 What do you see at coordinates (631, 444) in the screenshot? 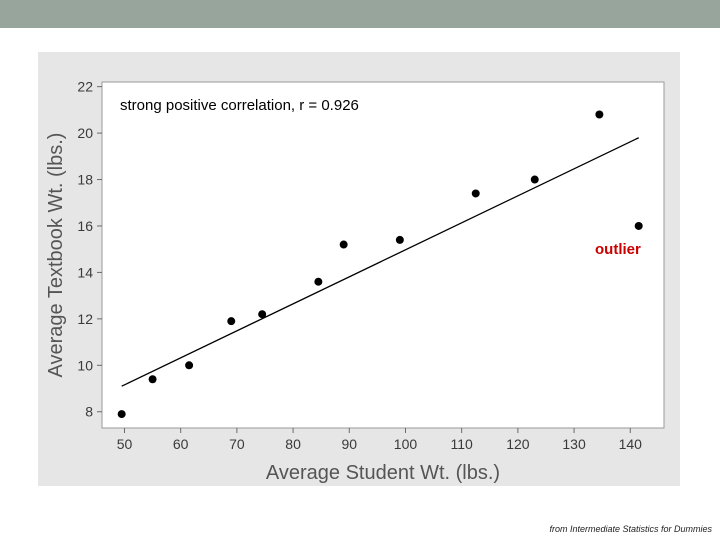
I see `x-tick-label: 140` at bounding box center [631, 444].